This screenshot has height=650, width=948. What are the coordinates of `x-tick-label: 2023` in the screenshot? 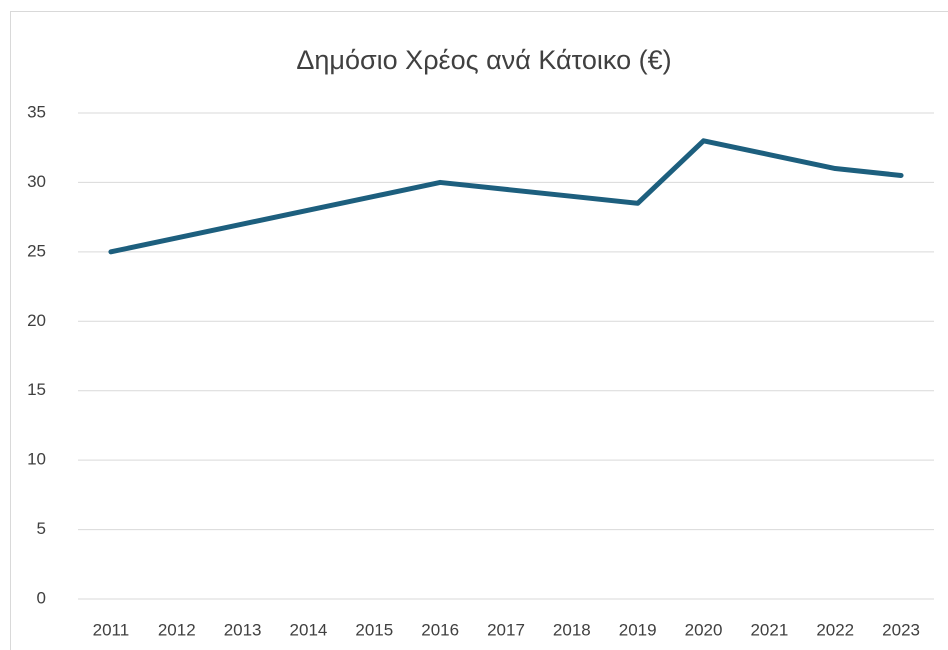 It's located at (901, 629).